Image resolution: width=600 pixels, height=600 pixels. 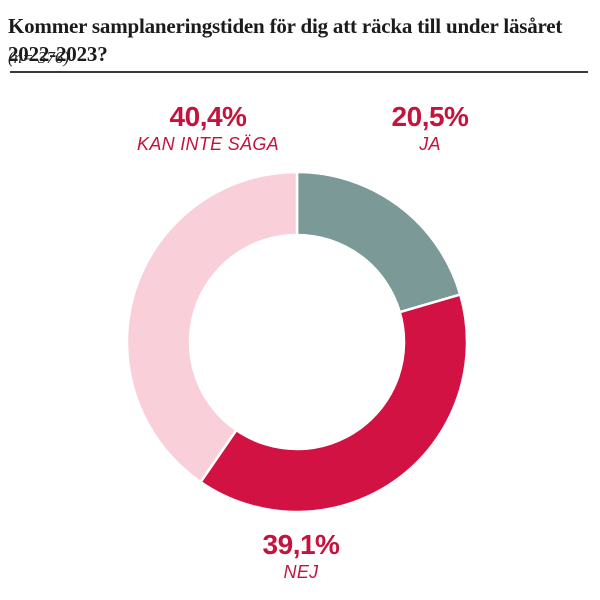 I want to click on callout-ja: 20,5% JA, so click(x=430, y=129).